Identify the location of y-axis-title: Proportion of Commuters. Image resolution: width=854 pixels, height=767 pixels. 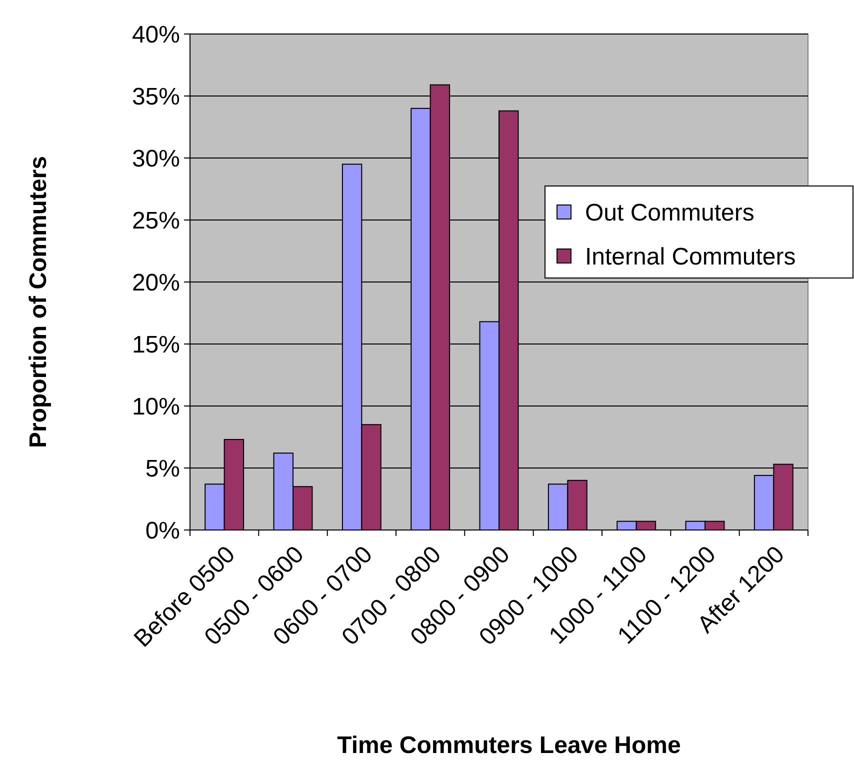
(38, 302).